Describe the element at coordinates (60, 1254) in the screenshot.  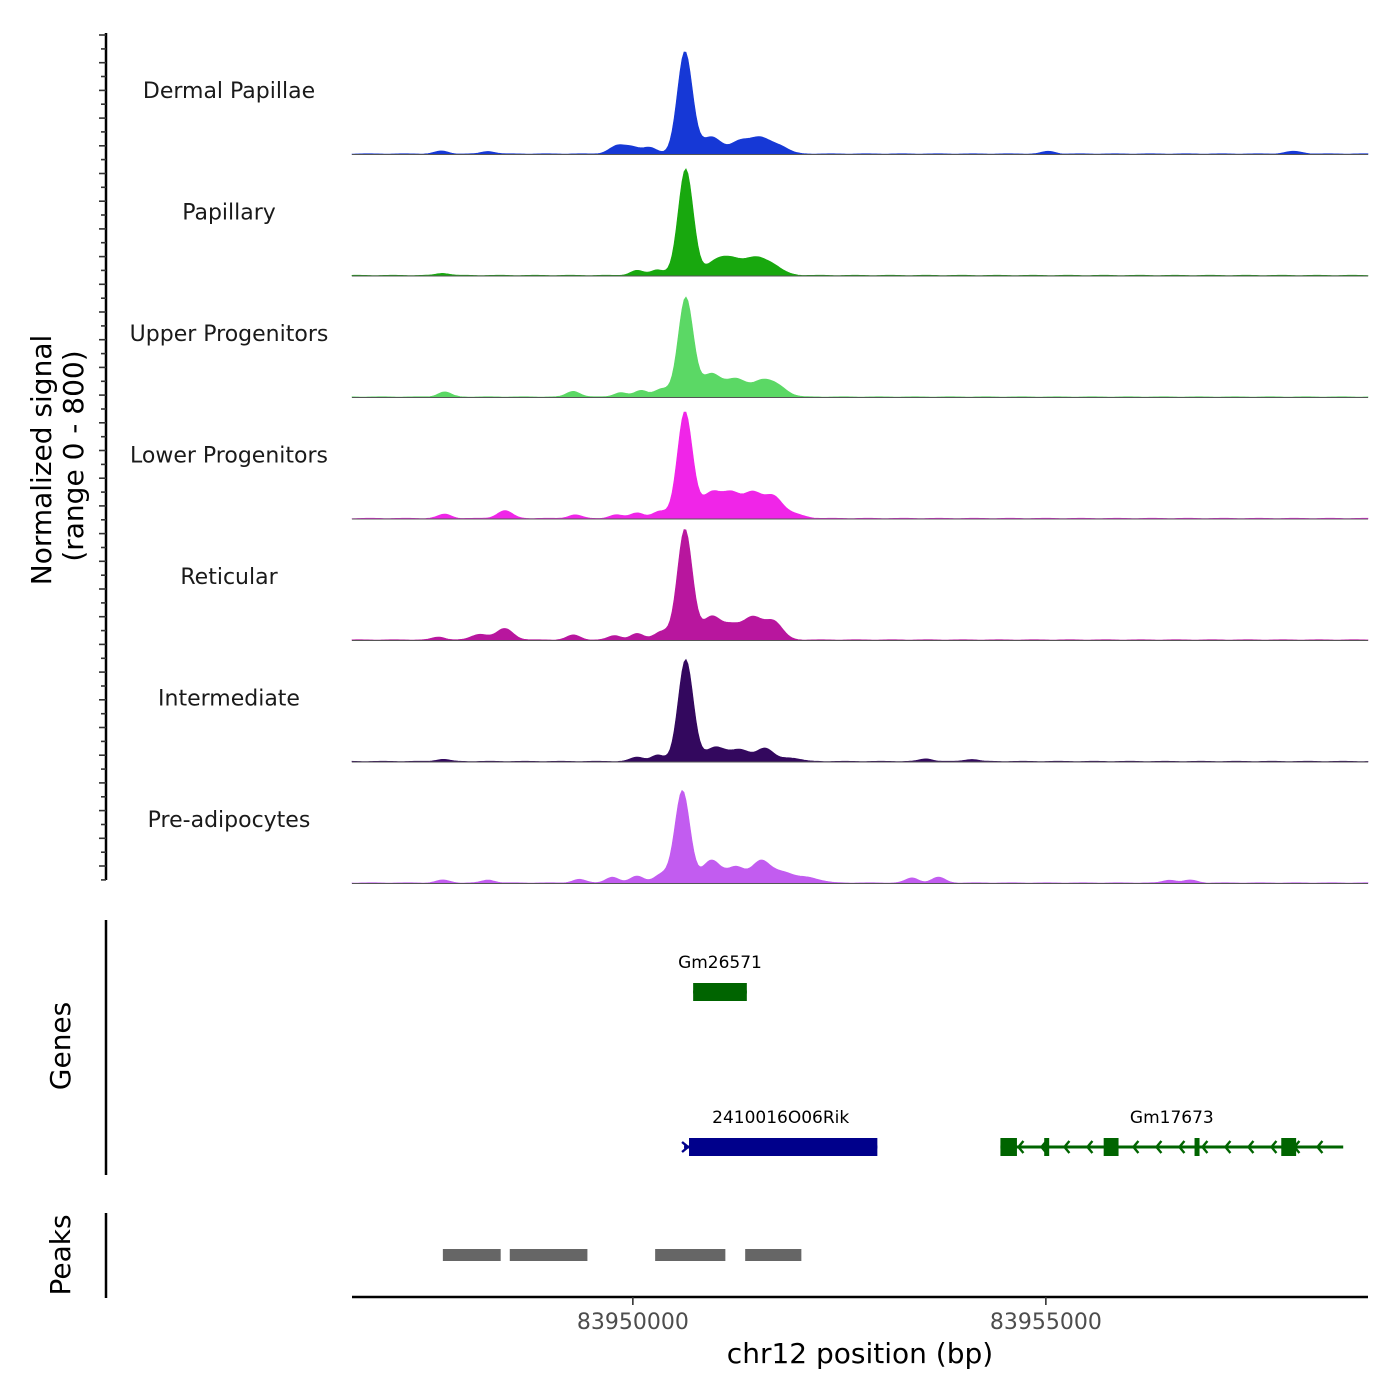
I see `peaks-panel-title: Peaks` at that location.